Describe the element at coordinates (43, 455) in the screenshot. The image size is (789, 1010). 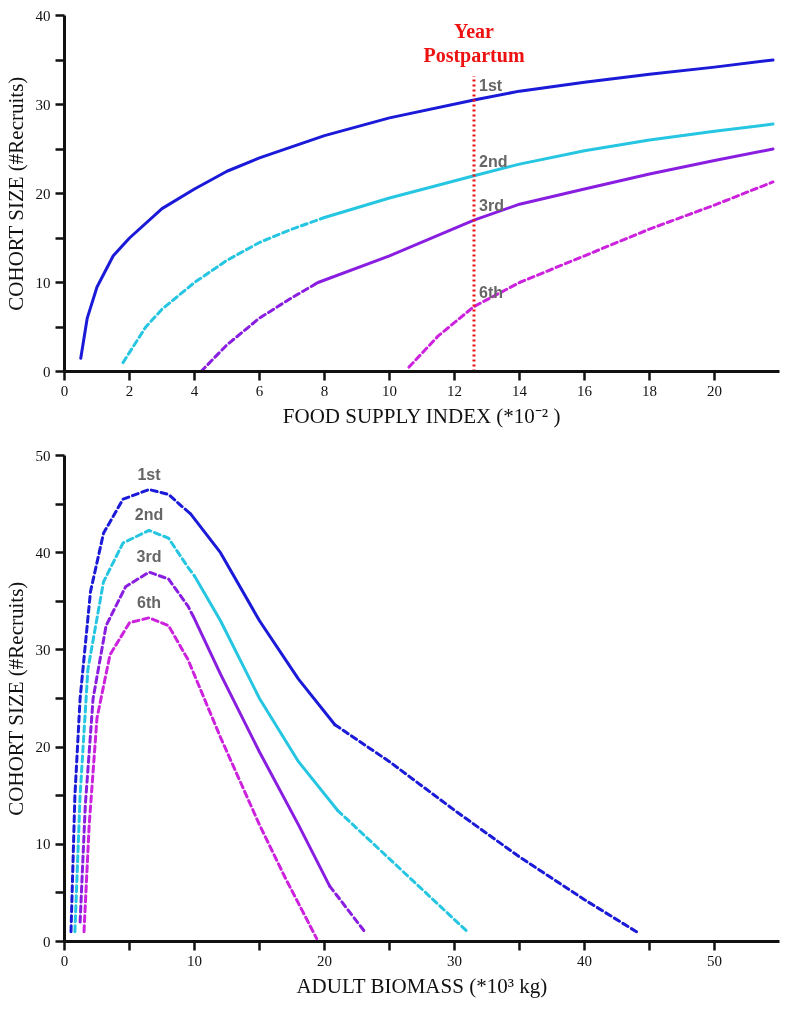
I see `y-tick-label: 50` at that location.